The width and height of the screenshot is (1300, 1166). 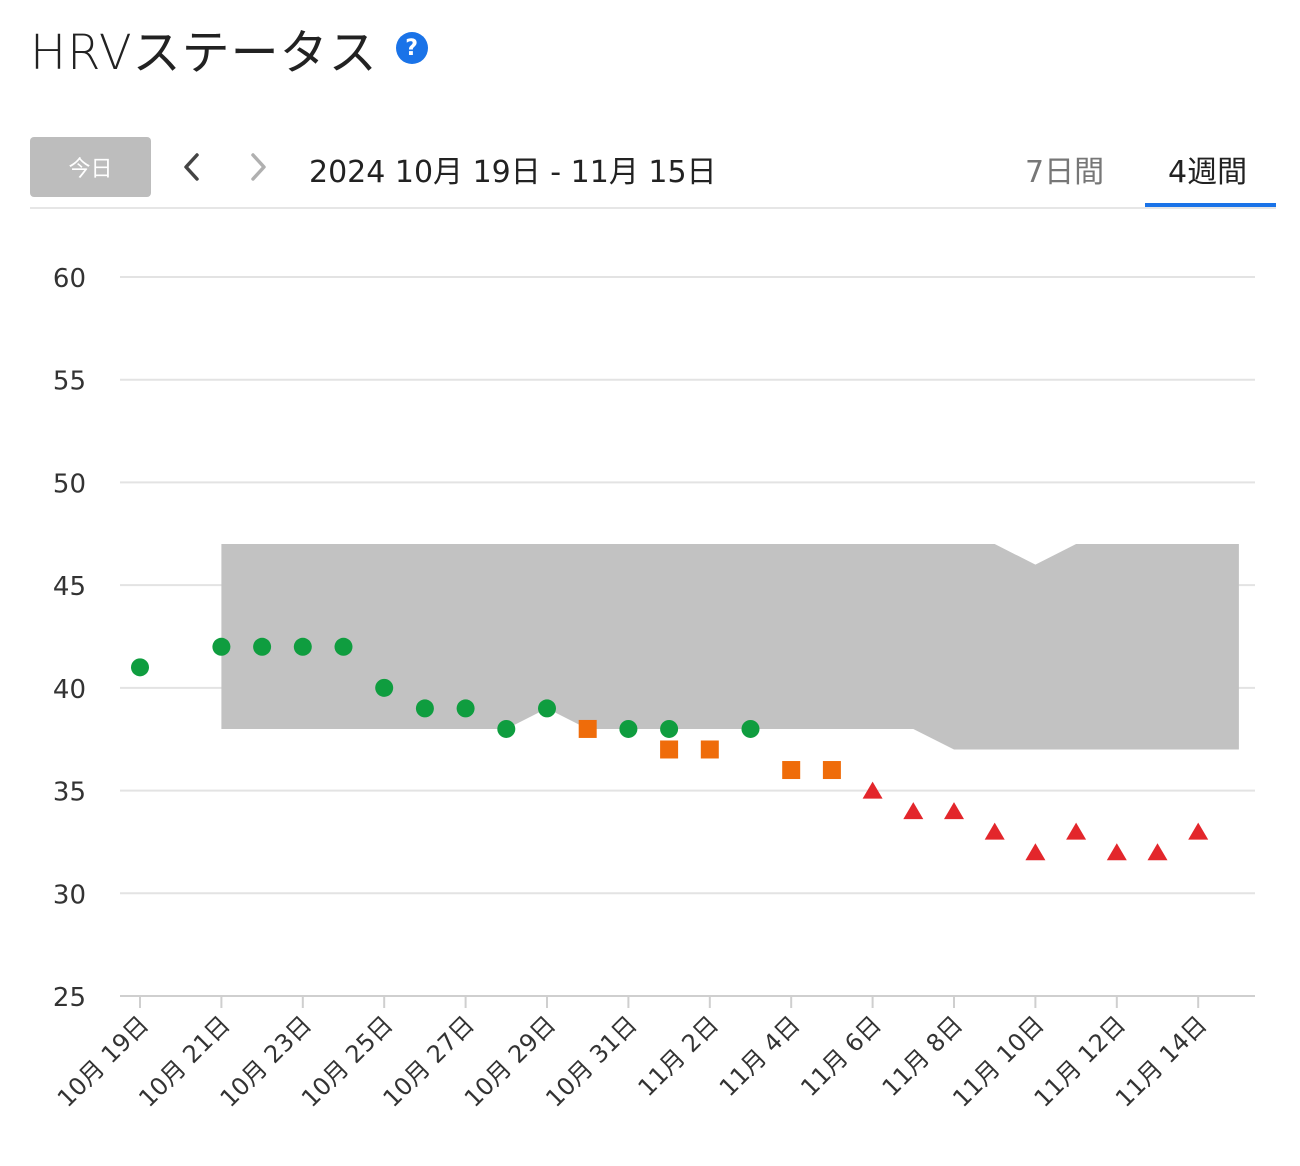 I want to click on x-tick-label: 11月 4日, so click(x=760, y=1056).